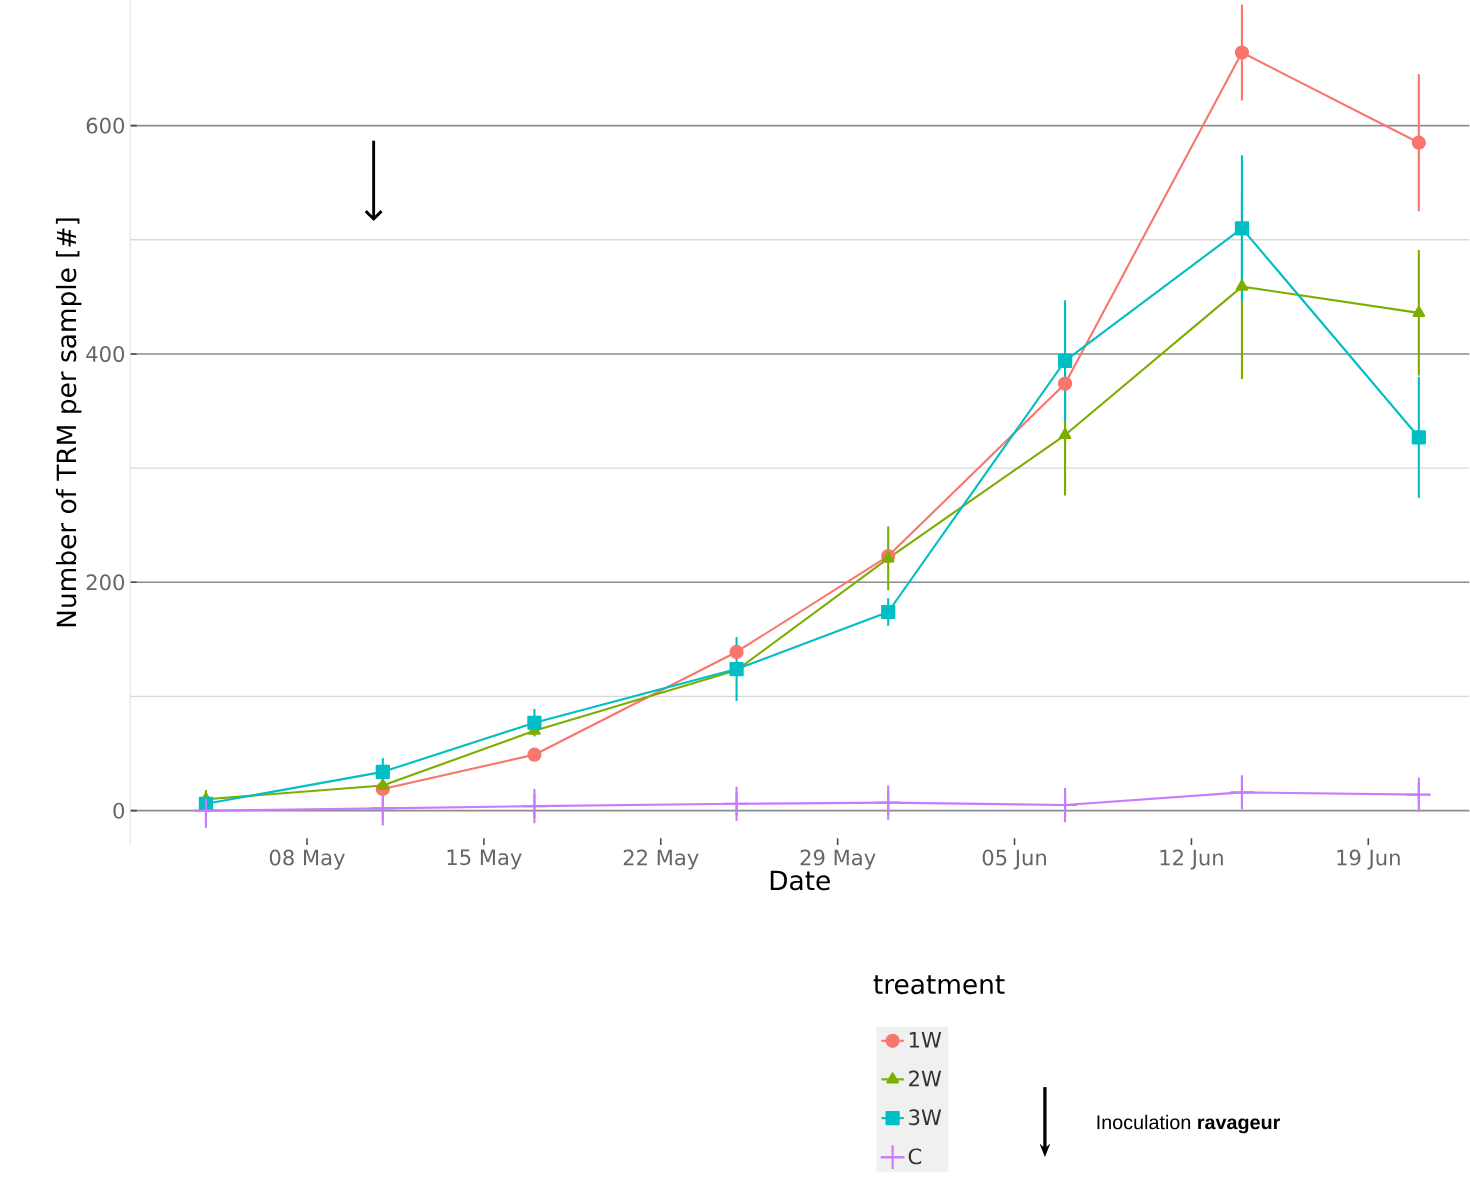  What do you see at coordinates (105, 125) in the screenshot?
I see `y-tick-label: 600` at bounding box center [105, 125].